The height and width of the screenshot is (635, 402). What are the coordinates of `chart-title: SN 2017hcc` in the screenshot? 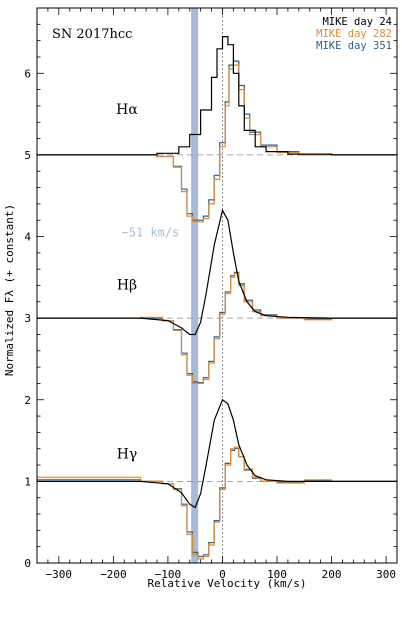 It's located at (92, 34).